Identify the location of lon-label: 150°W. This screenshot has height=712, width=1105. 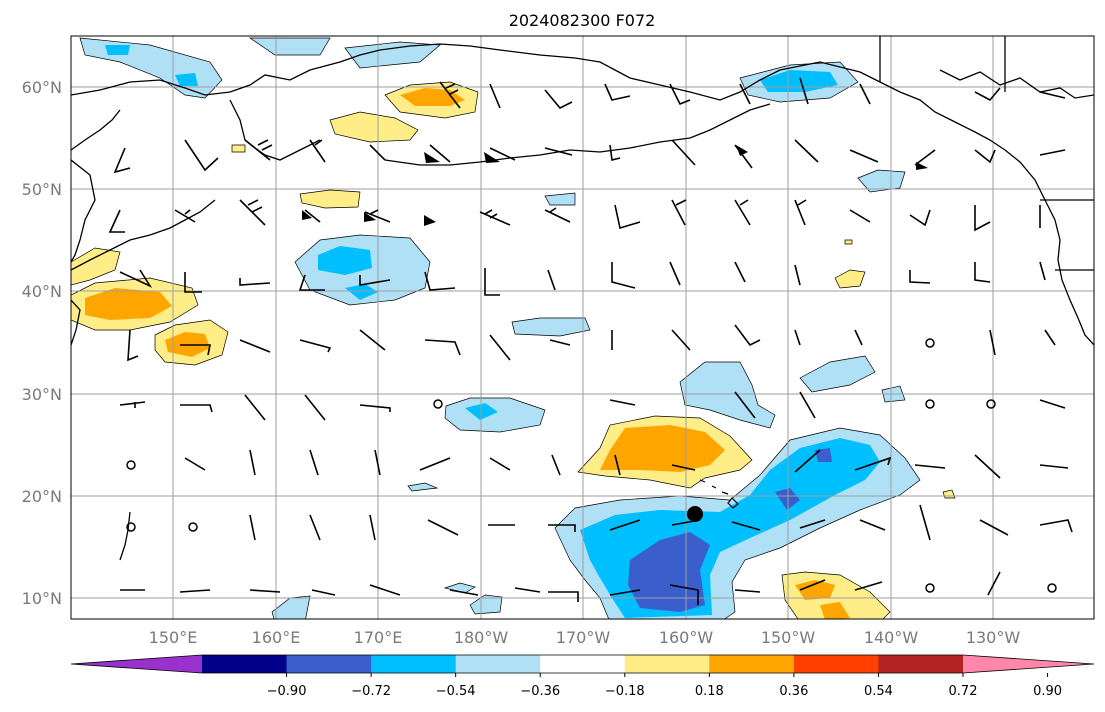
(788, 637).